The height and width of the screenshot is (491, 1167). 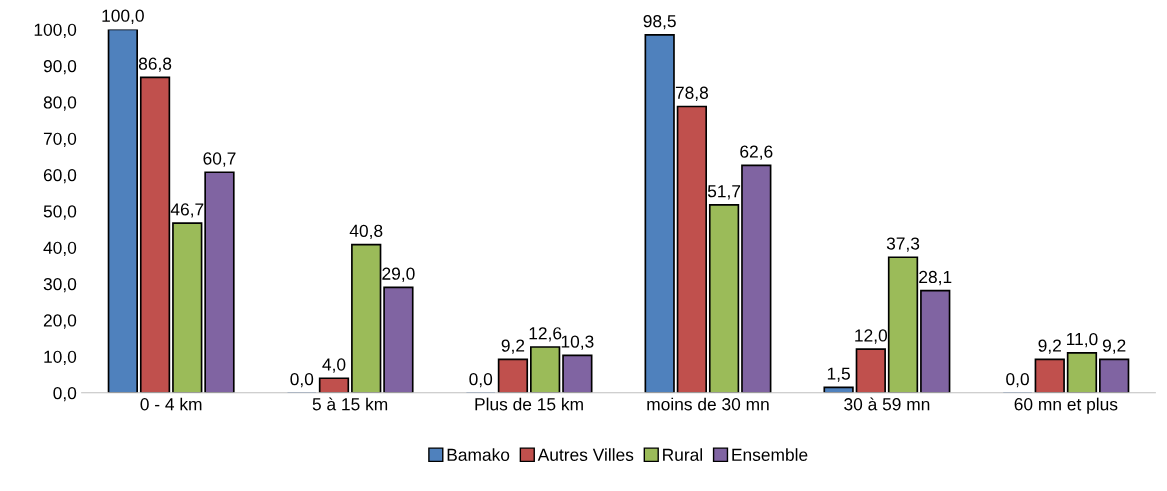 What do you see at coordinates (123, 16) in the screenshot?
I see `data-label: 100,0` at bounding box center [123, 16].